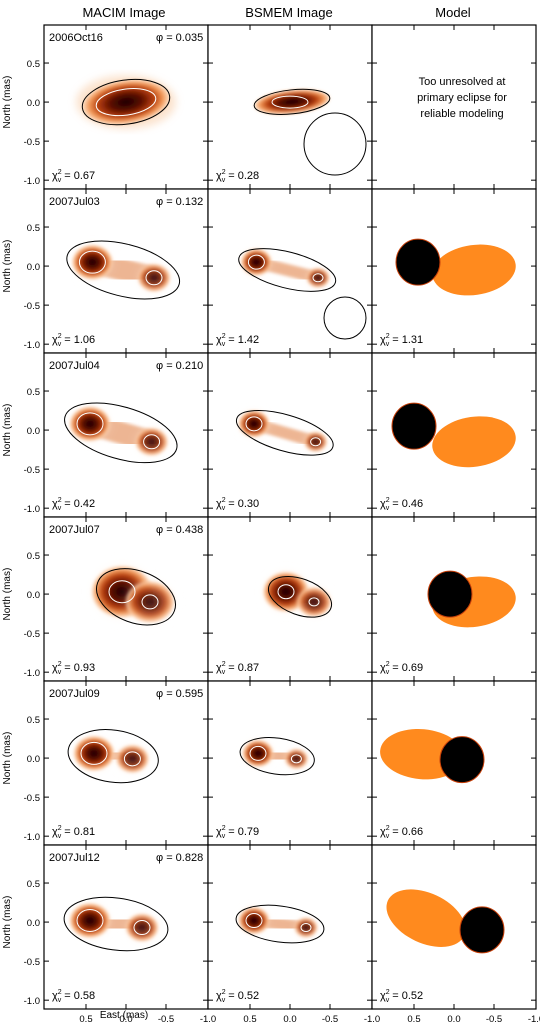 The height and width of the screenshot is (1025, 540). Describe the element at coordinates (179, 694) in the screenshot. I see `phase-label: φ = 0.595` at that location.